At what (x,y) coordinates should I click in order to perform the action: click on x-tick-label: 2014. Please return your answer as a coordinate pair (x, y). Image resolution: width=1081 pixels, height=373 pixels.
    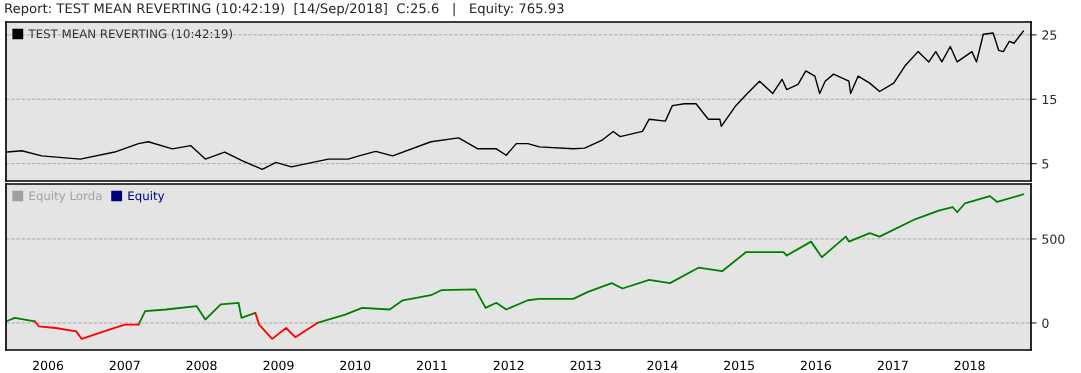
    Looking at the image, I should click on (662, 365).